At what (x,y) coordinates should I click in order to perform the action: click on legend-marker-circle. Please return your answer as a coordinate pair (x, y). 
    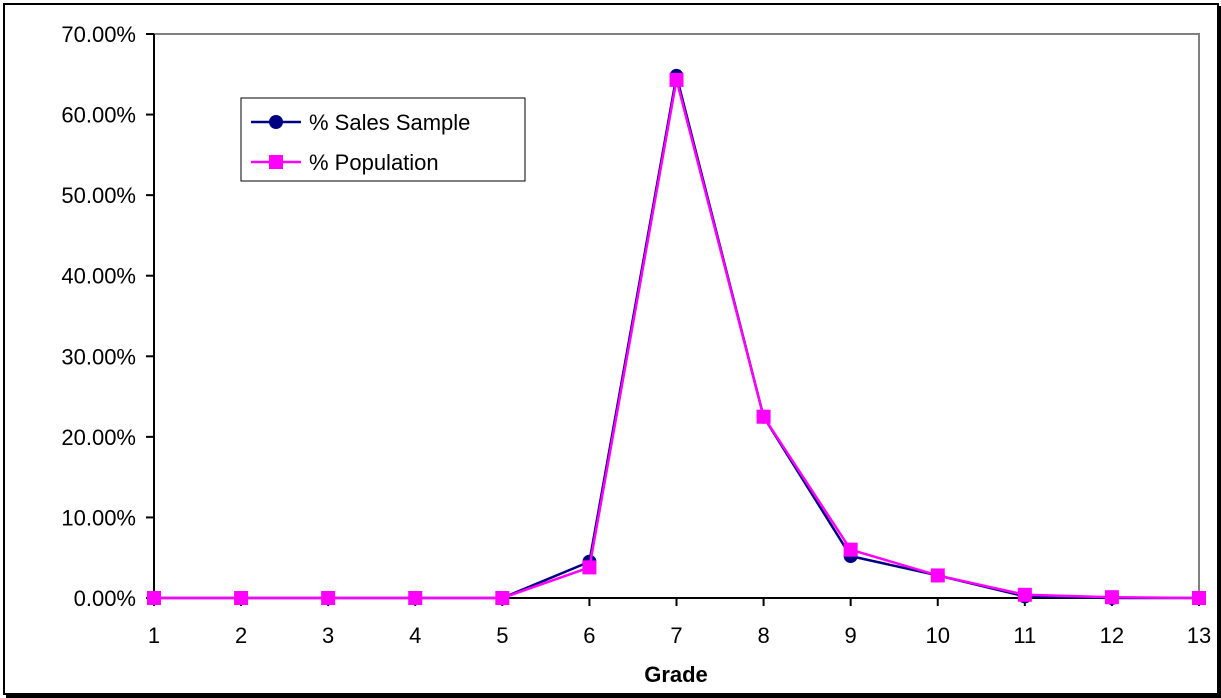
    Looking at the image, I should click on (276, 122).